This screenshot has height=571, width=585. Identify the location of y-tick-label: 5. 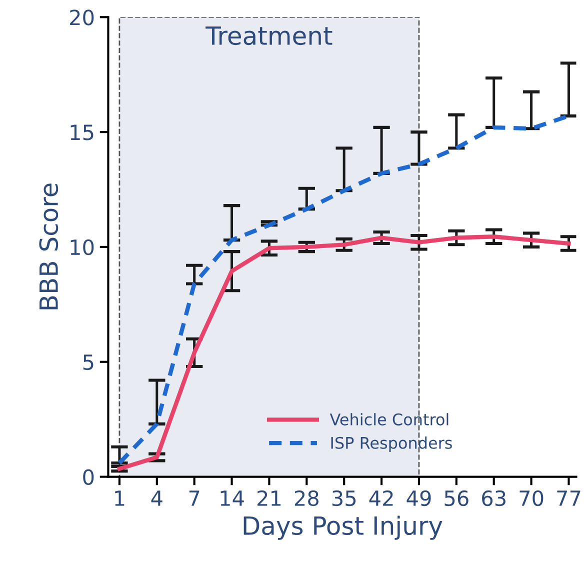
(88, 362).